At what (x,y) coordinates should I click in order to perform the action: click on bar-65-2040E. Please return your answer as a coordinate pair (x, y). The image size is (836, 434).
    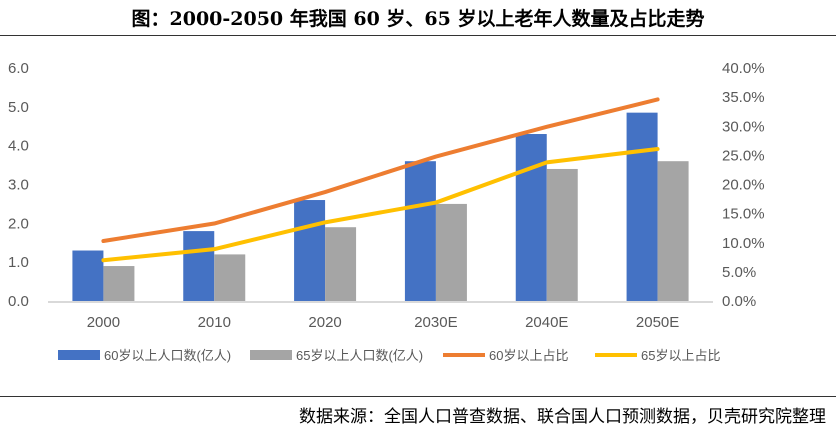
    Looking at the image, I should click on (562, 234).